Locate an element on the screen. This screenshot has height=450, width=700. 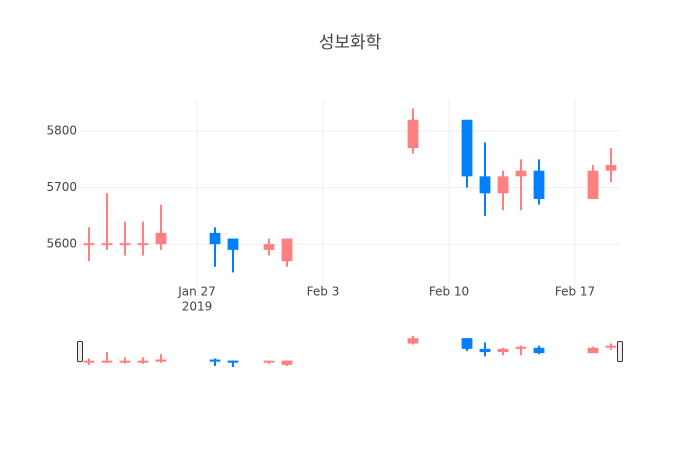
x-tick-sublabel: 2019 is located at coordinates (197, 307).